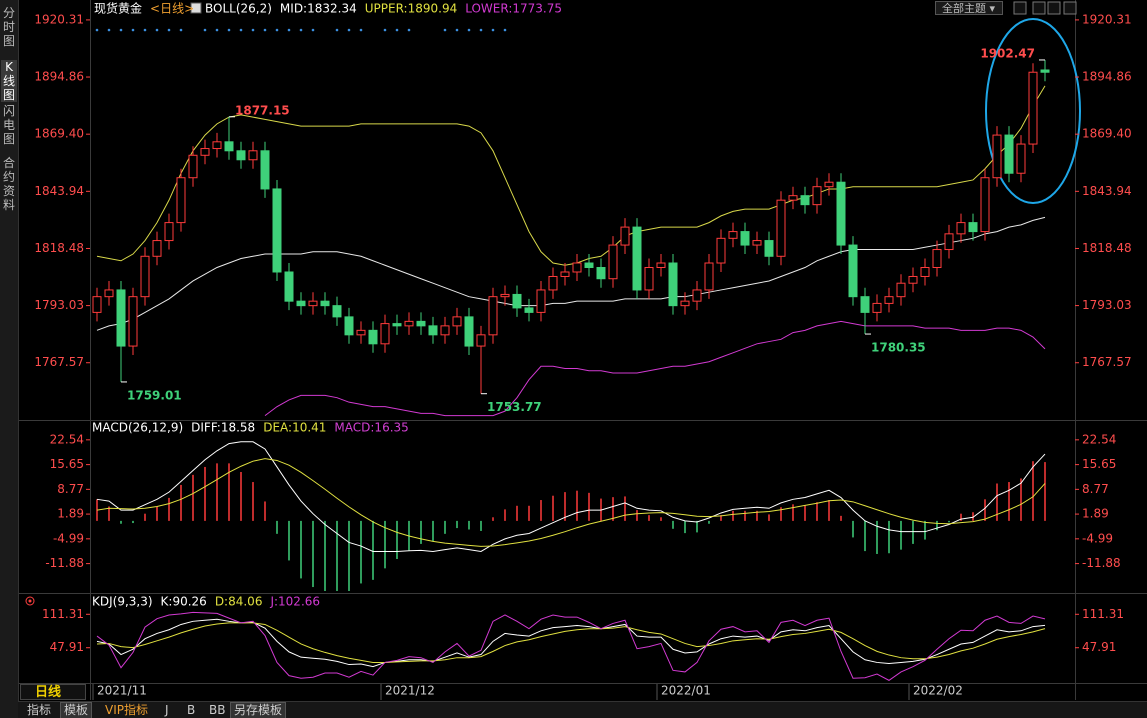  I want to click on bottom-toolbar: 指标 模板 VIP指标 J B BB 另存模板, so click(582, 709).